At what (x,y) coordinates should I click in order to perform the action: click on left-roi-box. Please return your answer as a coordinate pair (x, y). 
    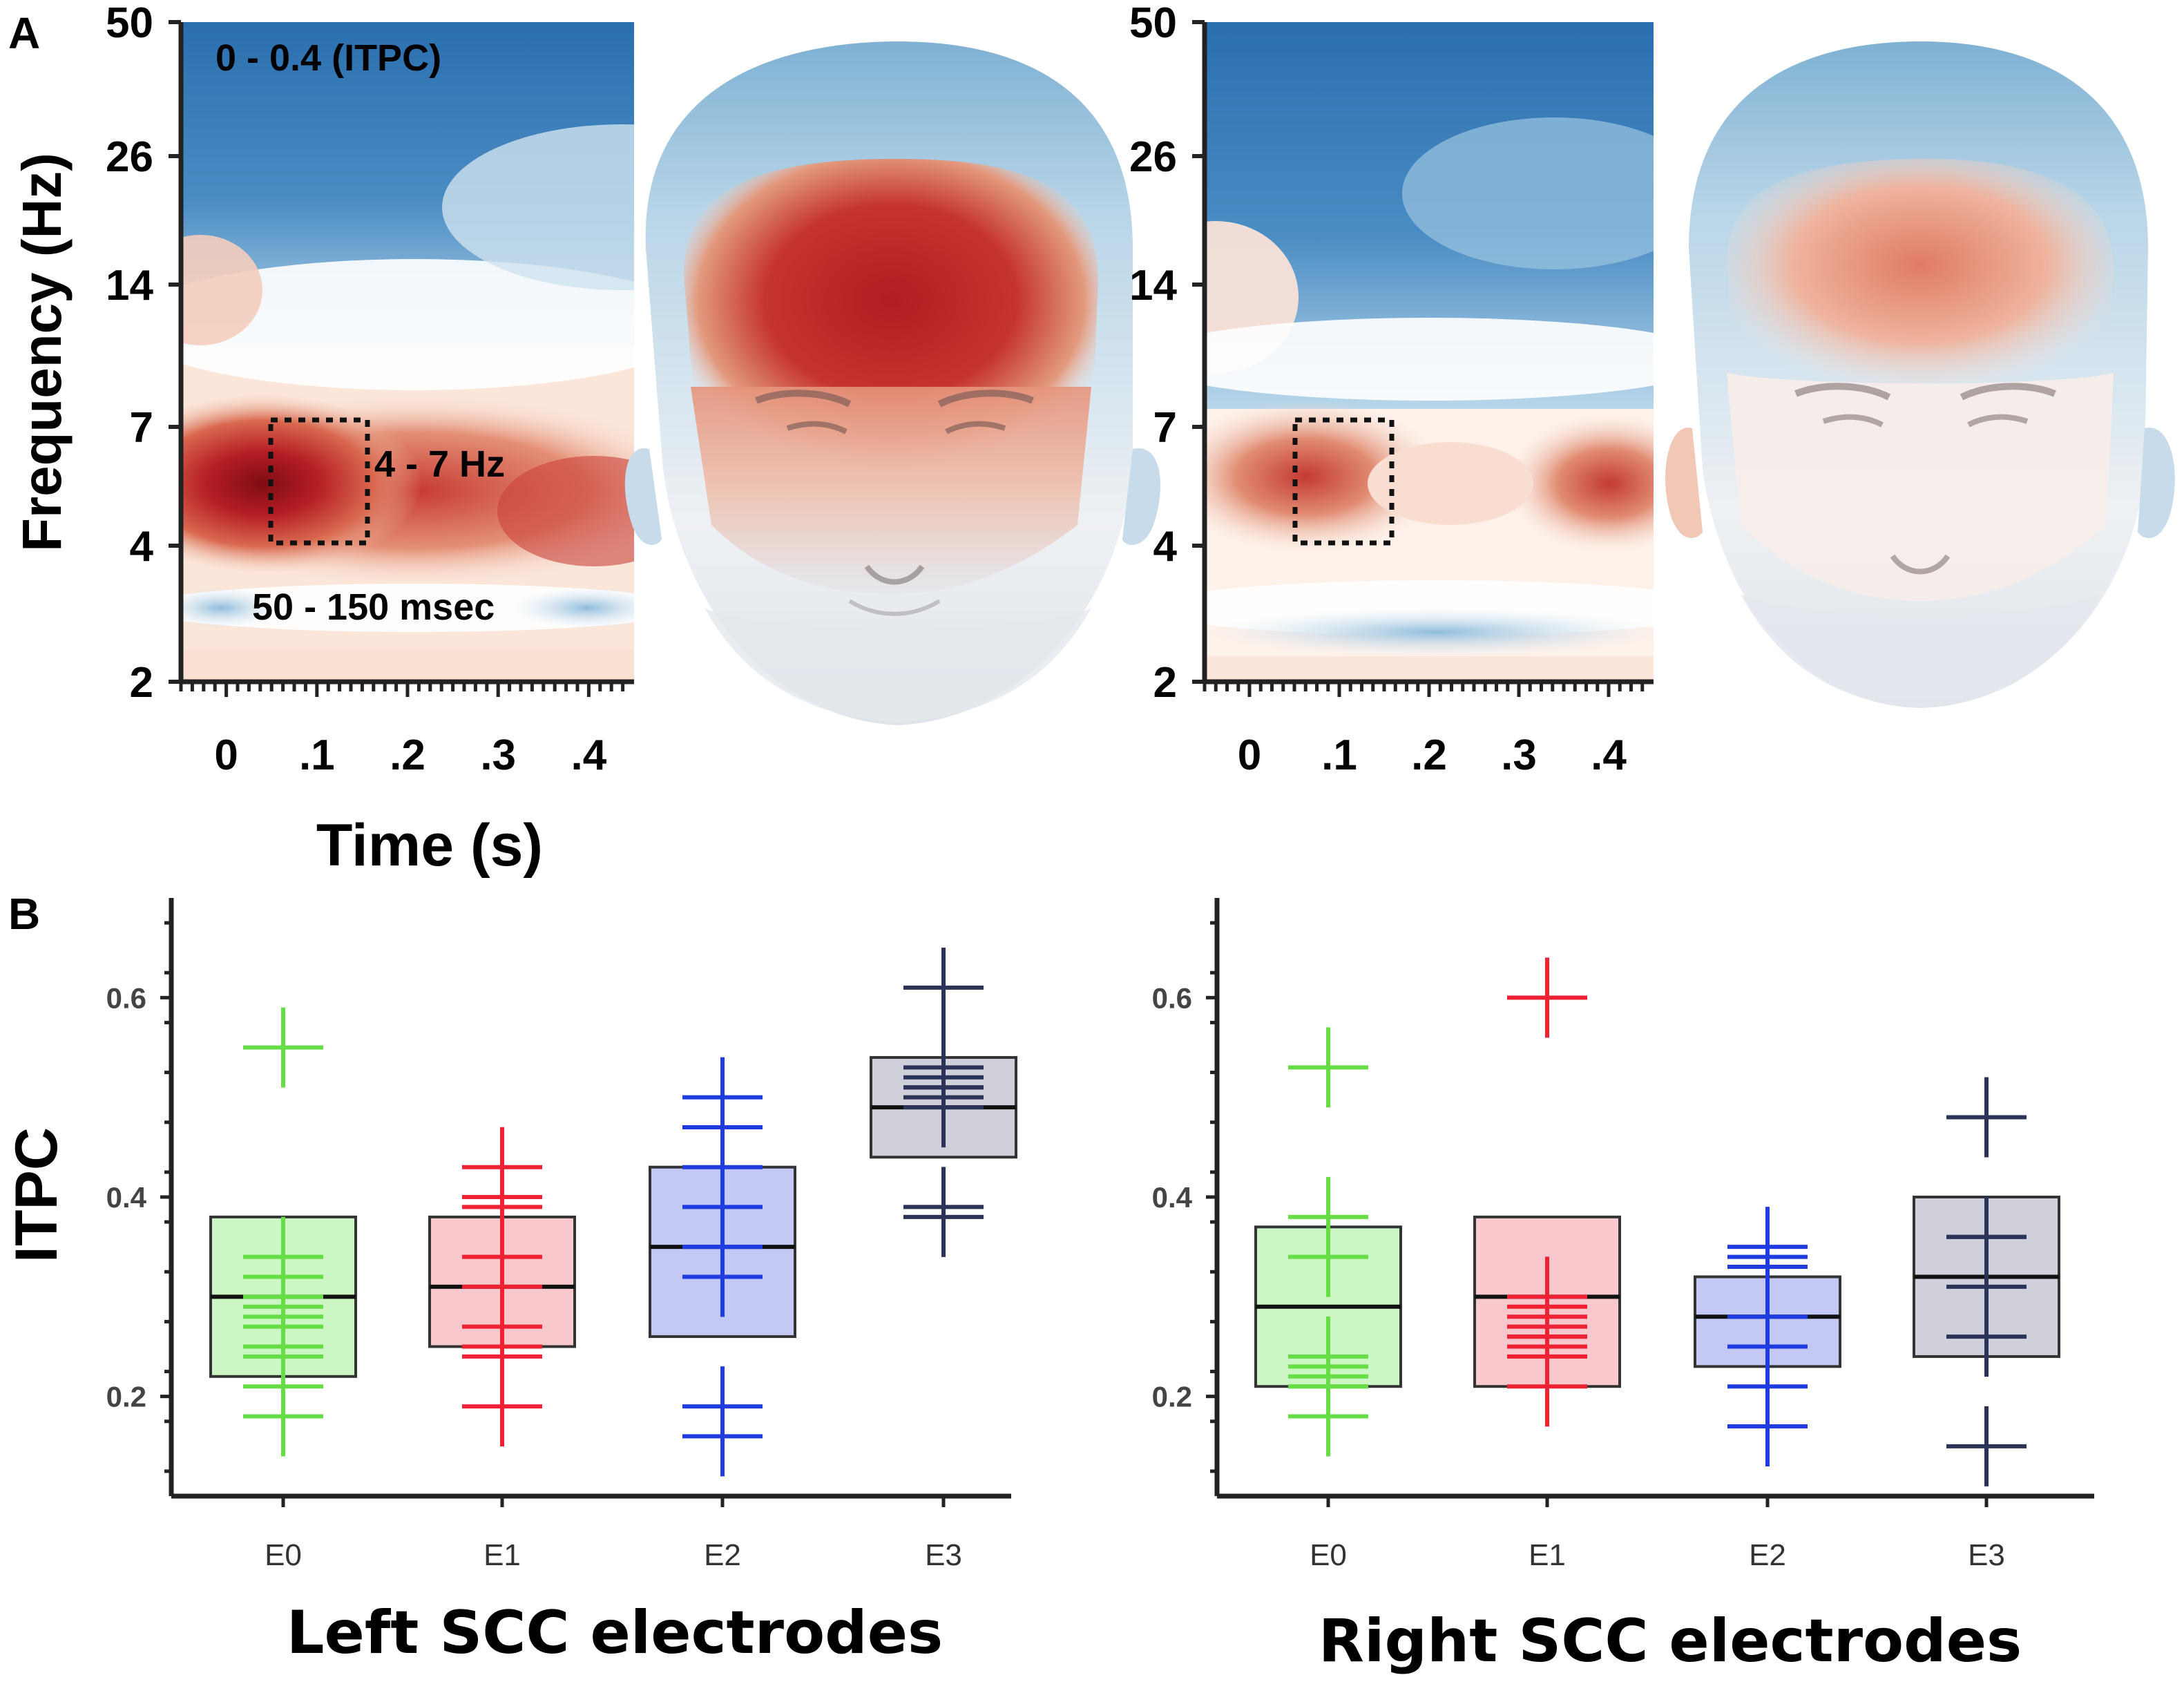
    Looking at the image, I should click on (319, 482).